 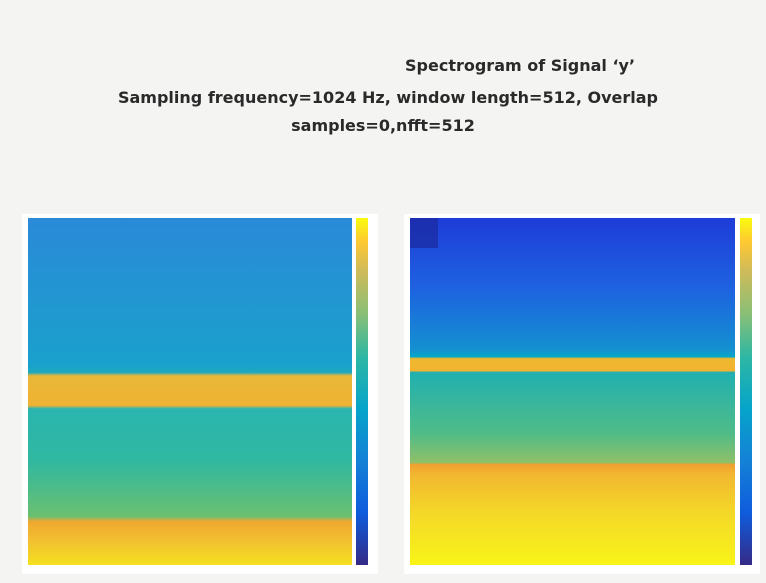 What do you see at coordinates (520, 65) in the screenshot?
I see `slide-title: Spectrogram of Signal ‘y’` at bounding box center [520, 65].